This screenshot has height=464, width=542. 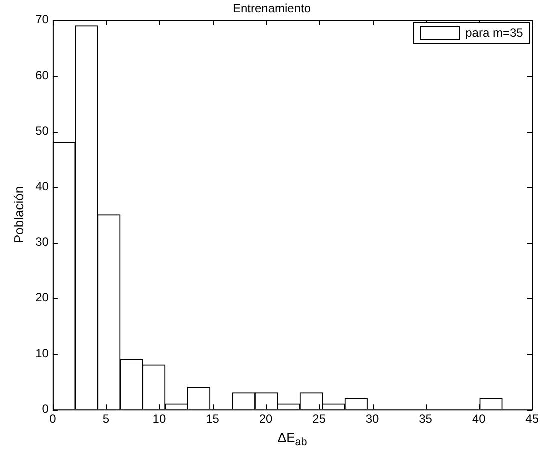 I want to click on y-tick-label: 40, so click(x=43, y=187).